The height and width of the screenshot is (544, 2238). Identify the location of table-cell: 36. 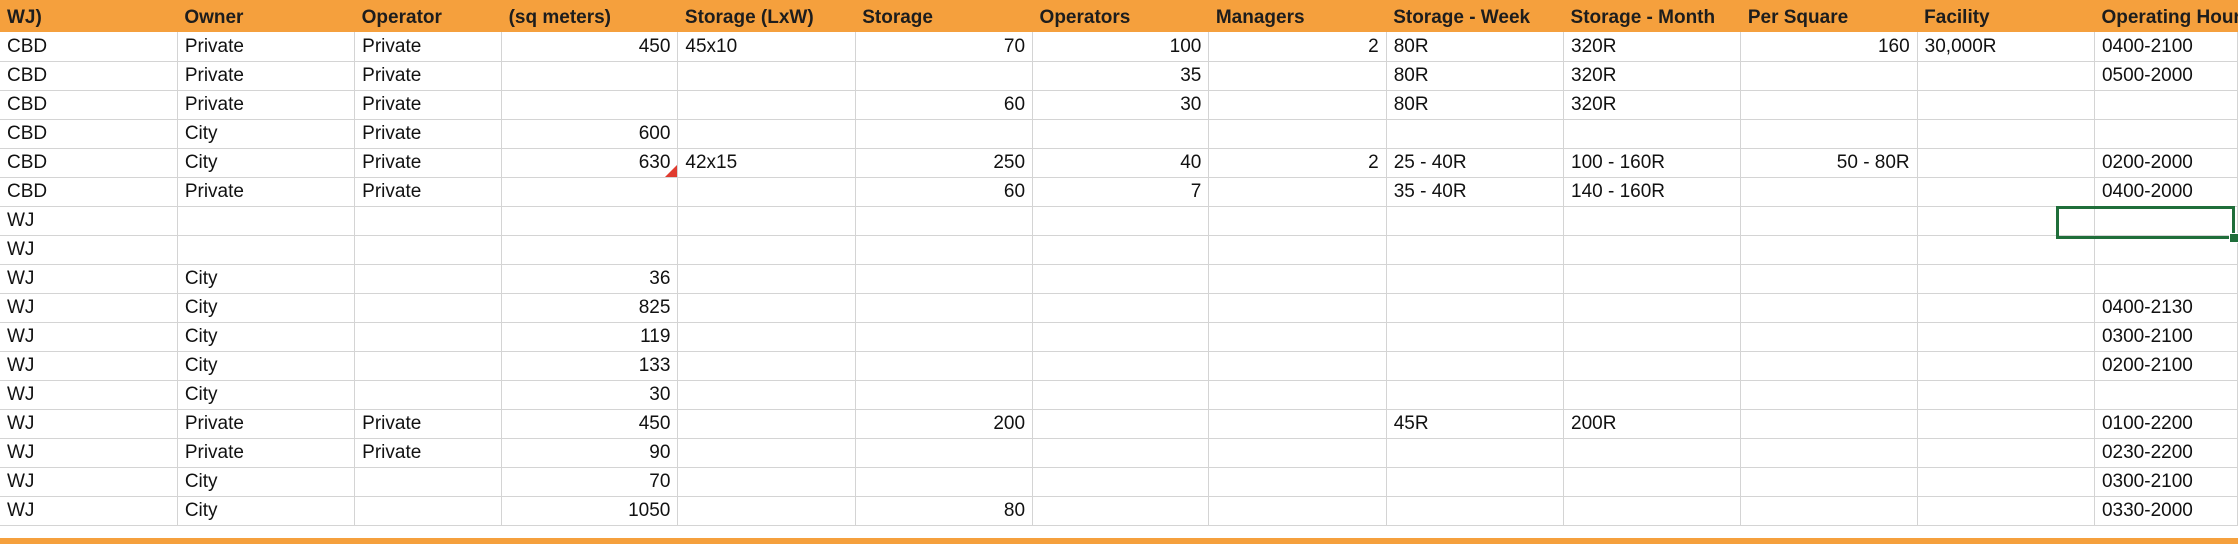
(590, 279).